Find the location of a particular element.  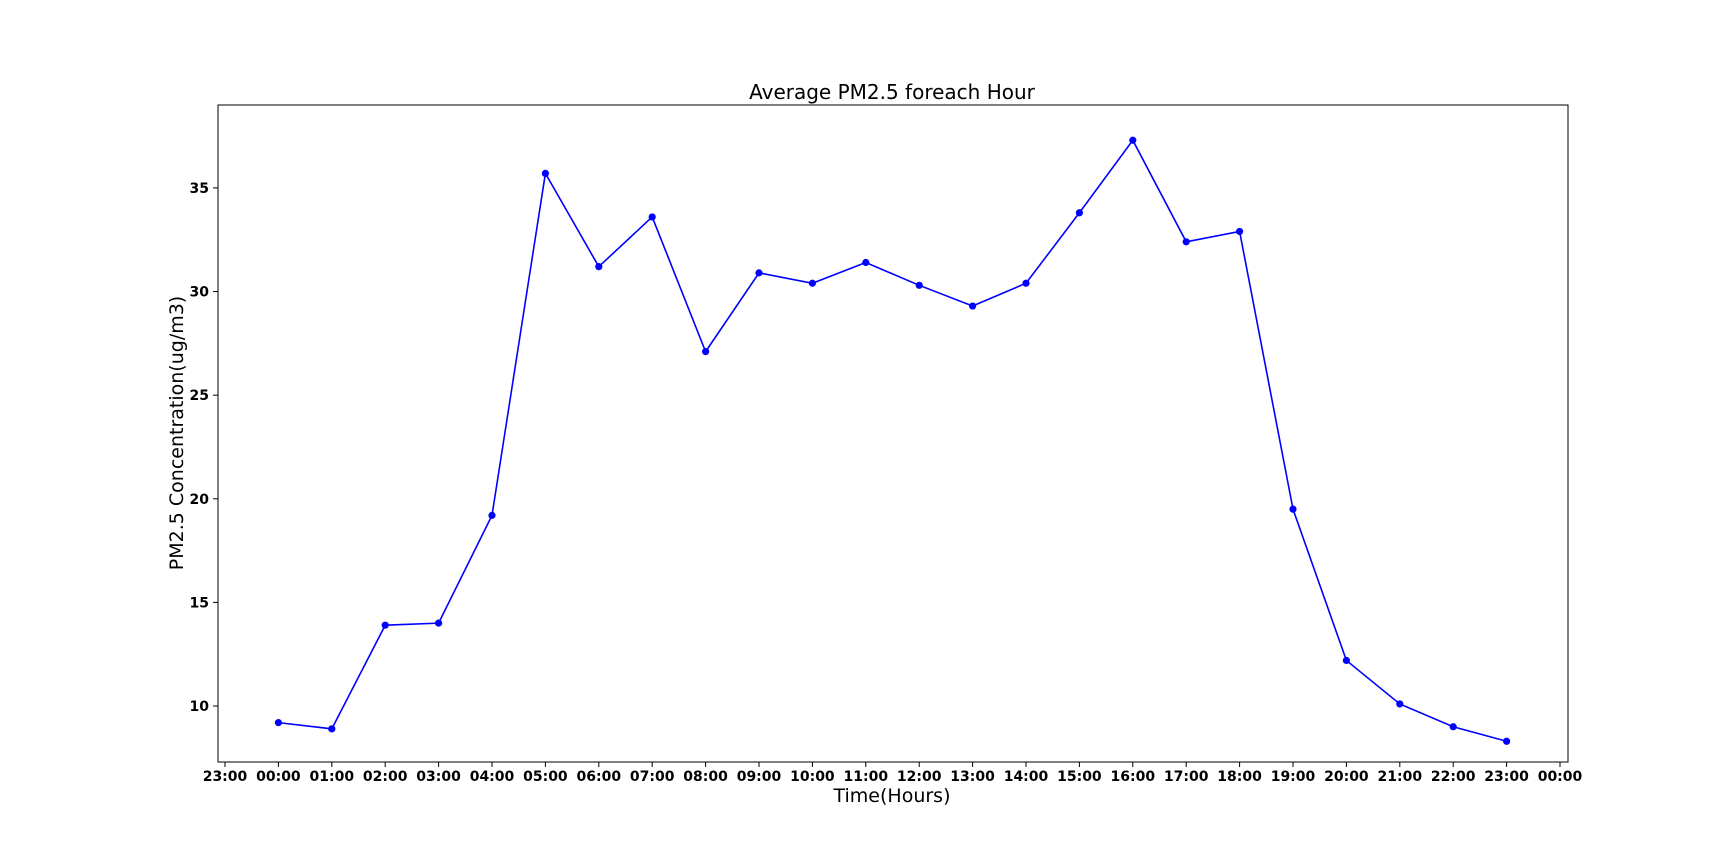

x-tick-label: 21:00 is located at coordinates (1400, 777).